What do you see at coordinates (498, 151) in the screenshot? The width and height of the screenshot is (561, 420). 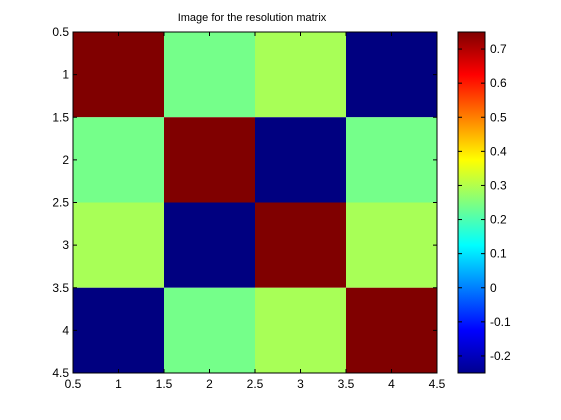 I see `colorbar-tick-label: 0.4` at bounding box center [498, 151].